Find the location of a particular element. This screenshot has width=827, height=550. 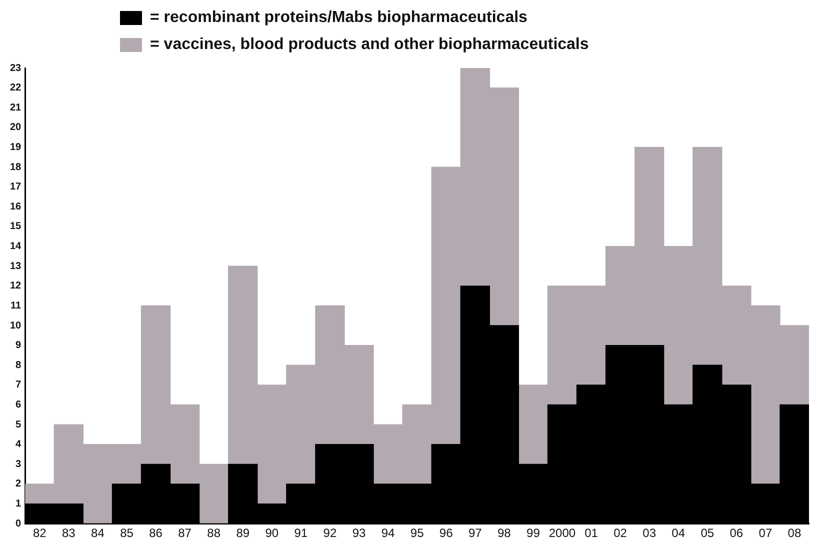

x-tick-label: 94 is located at coordinates (388, 533).